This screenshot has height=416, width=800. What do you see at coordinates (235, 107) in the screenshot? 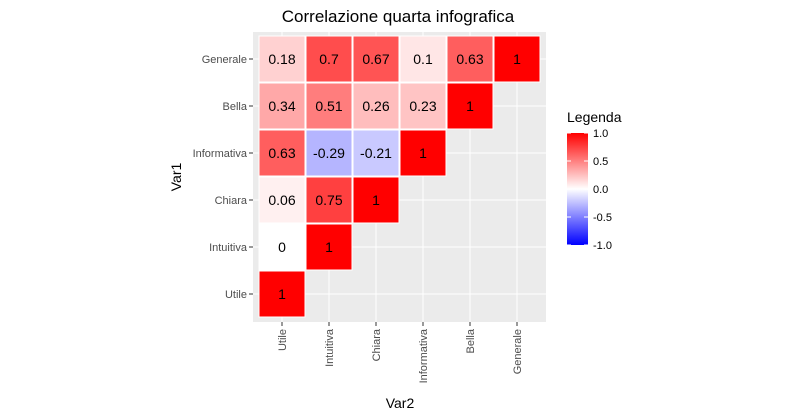
I see `y-tick-label: Bella` at bounding box center [235, 107].